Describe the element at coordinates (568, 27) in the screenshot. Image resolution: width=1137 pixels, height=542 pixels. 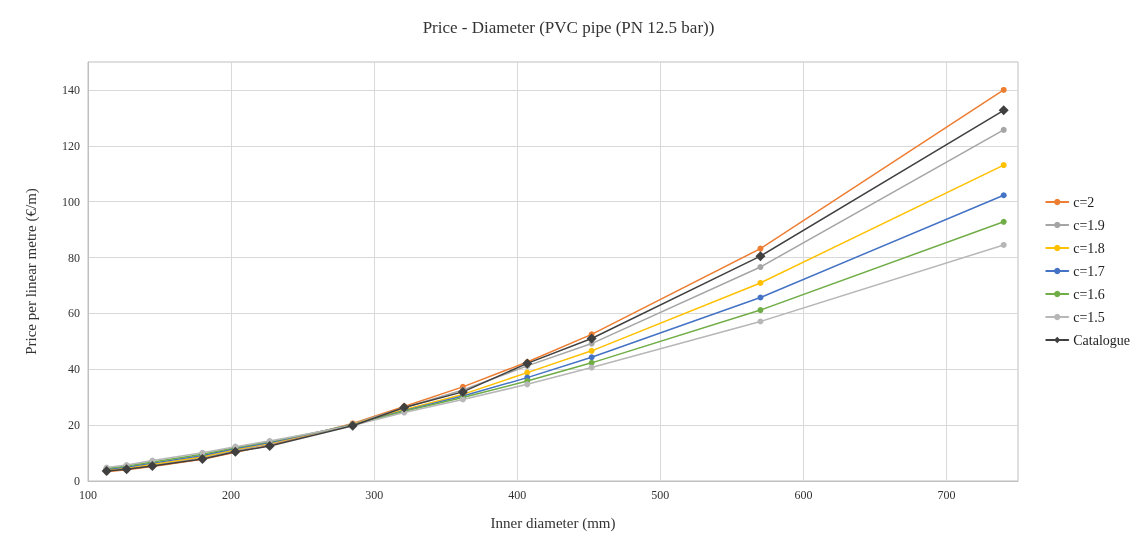
I see `chart-title: Price - Diameter (PVC pipe (PN 12.5 bar))` at that location.